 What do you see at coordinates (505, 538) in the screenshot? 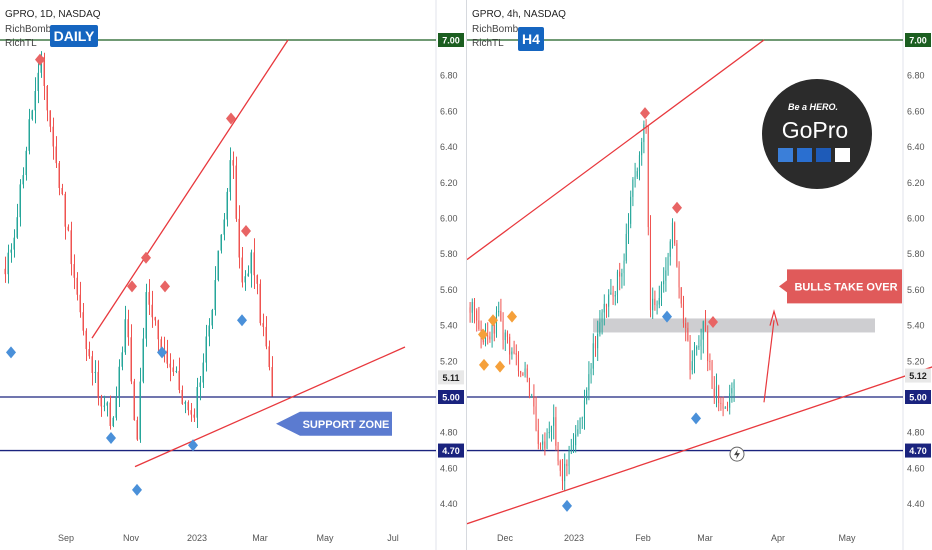
I see `x-tick-label: Dec` at bounding box center [505, 538].